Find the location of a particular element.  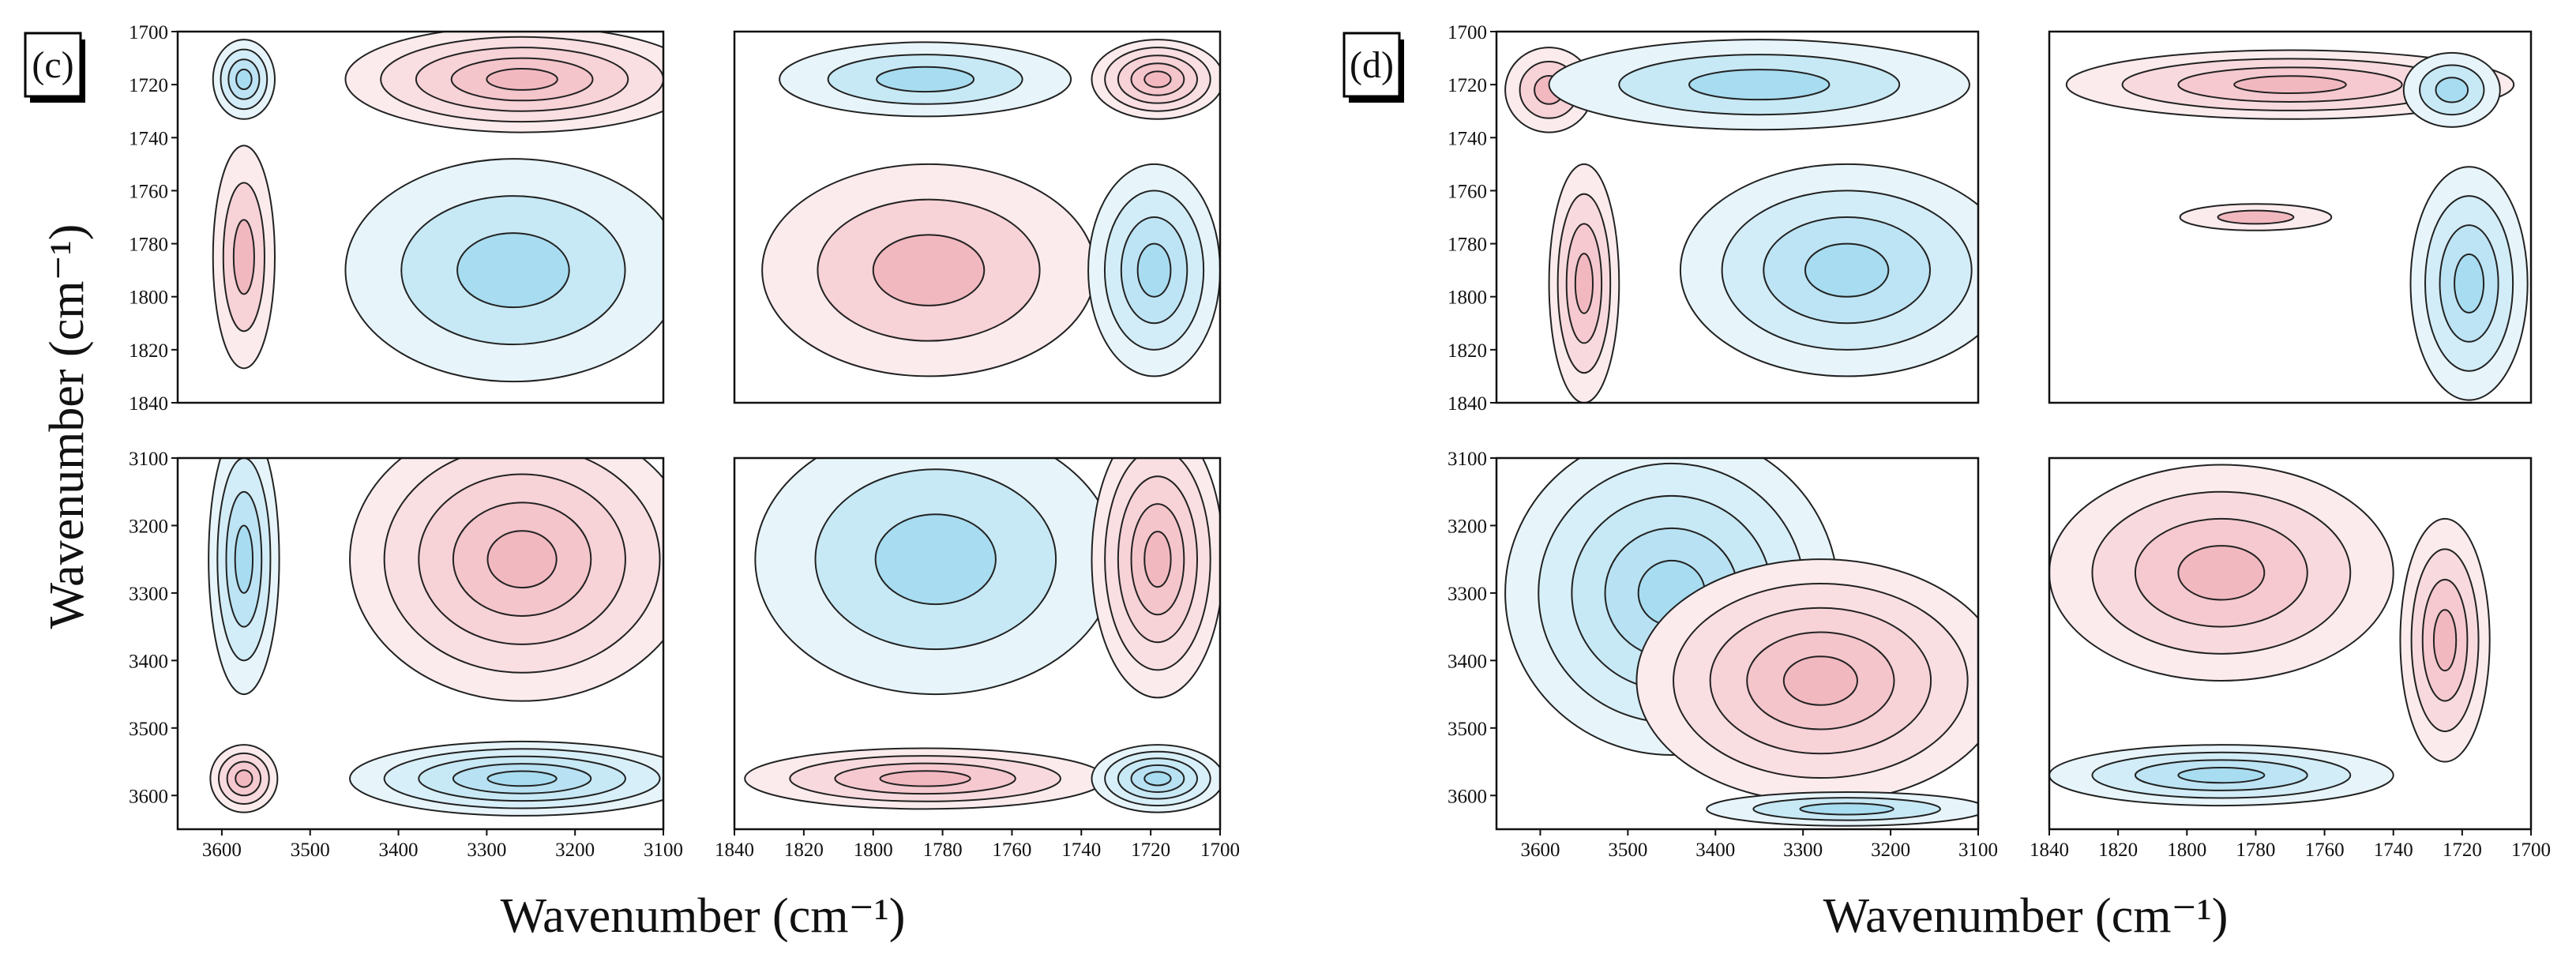

x-tick-label: 3600 is located at coordinates (1540, 850).